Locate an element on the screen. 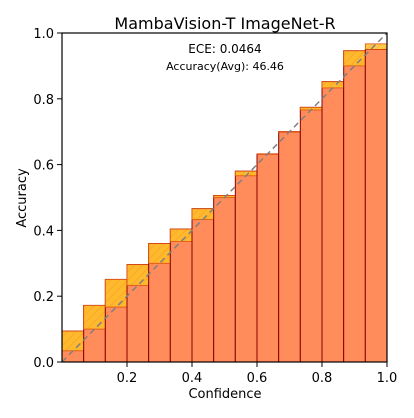 This screenshot has height=418, width=414. x-tick-label: 0.8 is located at coordinates (322, 378).